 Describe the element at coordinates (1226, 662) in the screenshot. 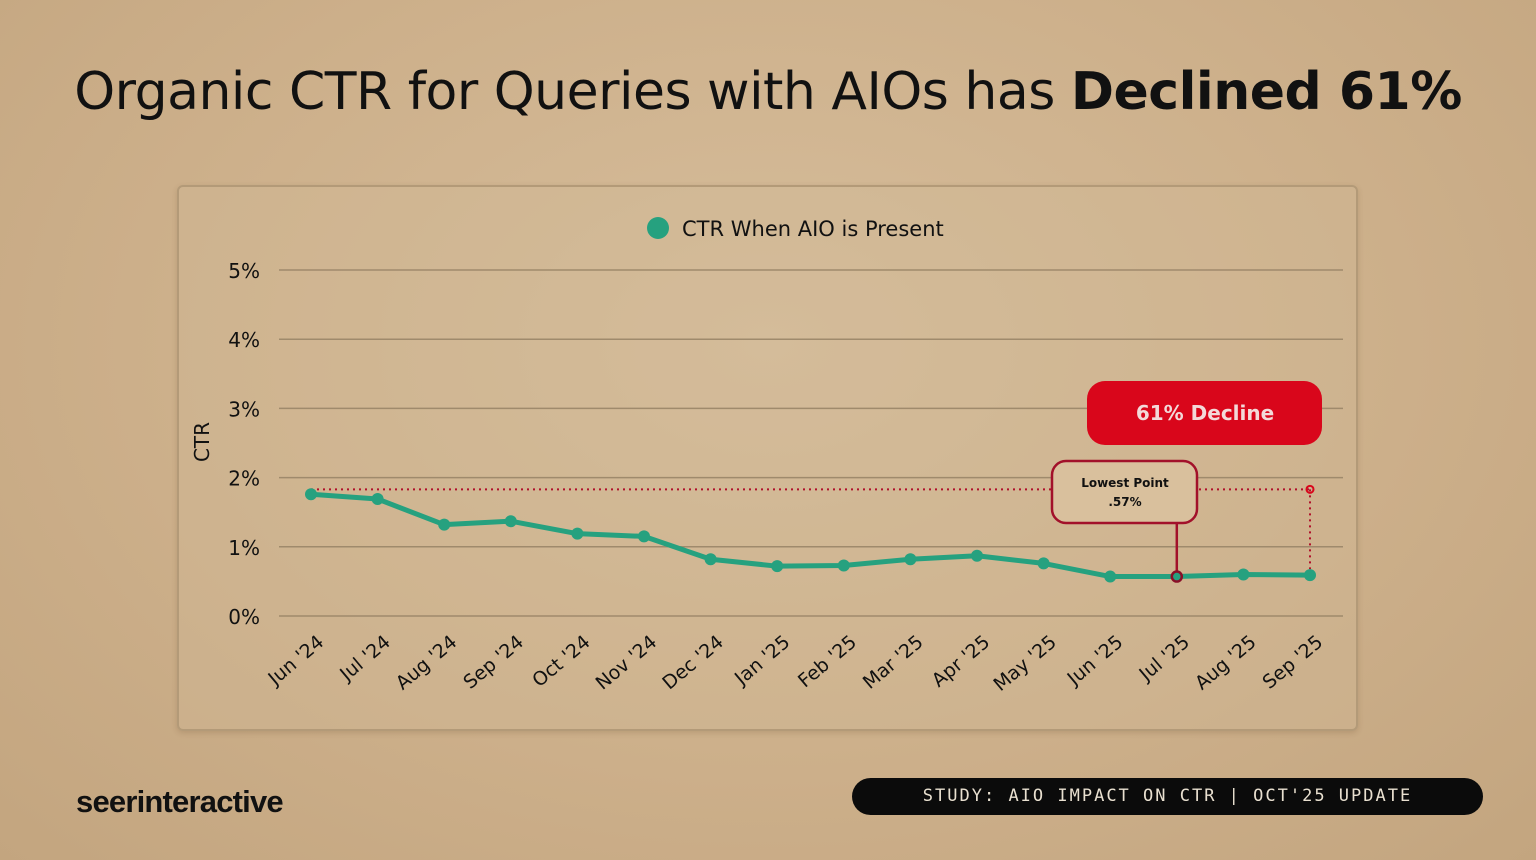

I see `x-tick-label: Aug '25` at that location.